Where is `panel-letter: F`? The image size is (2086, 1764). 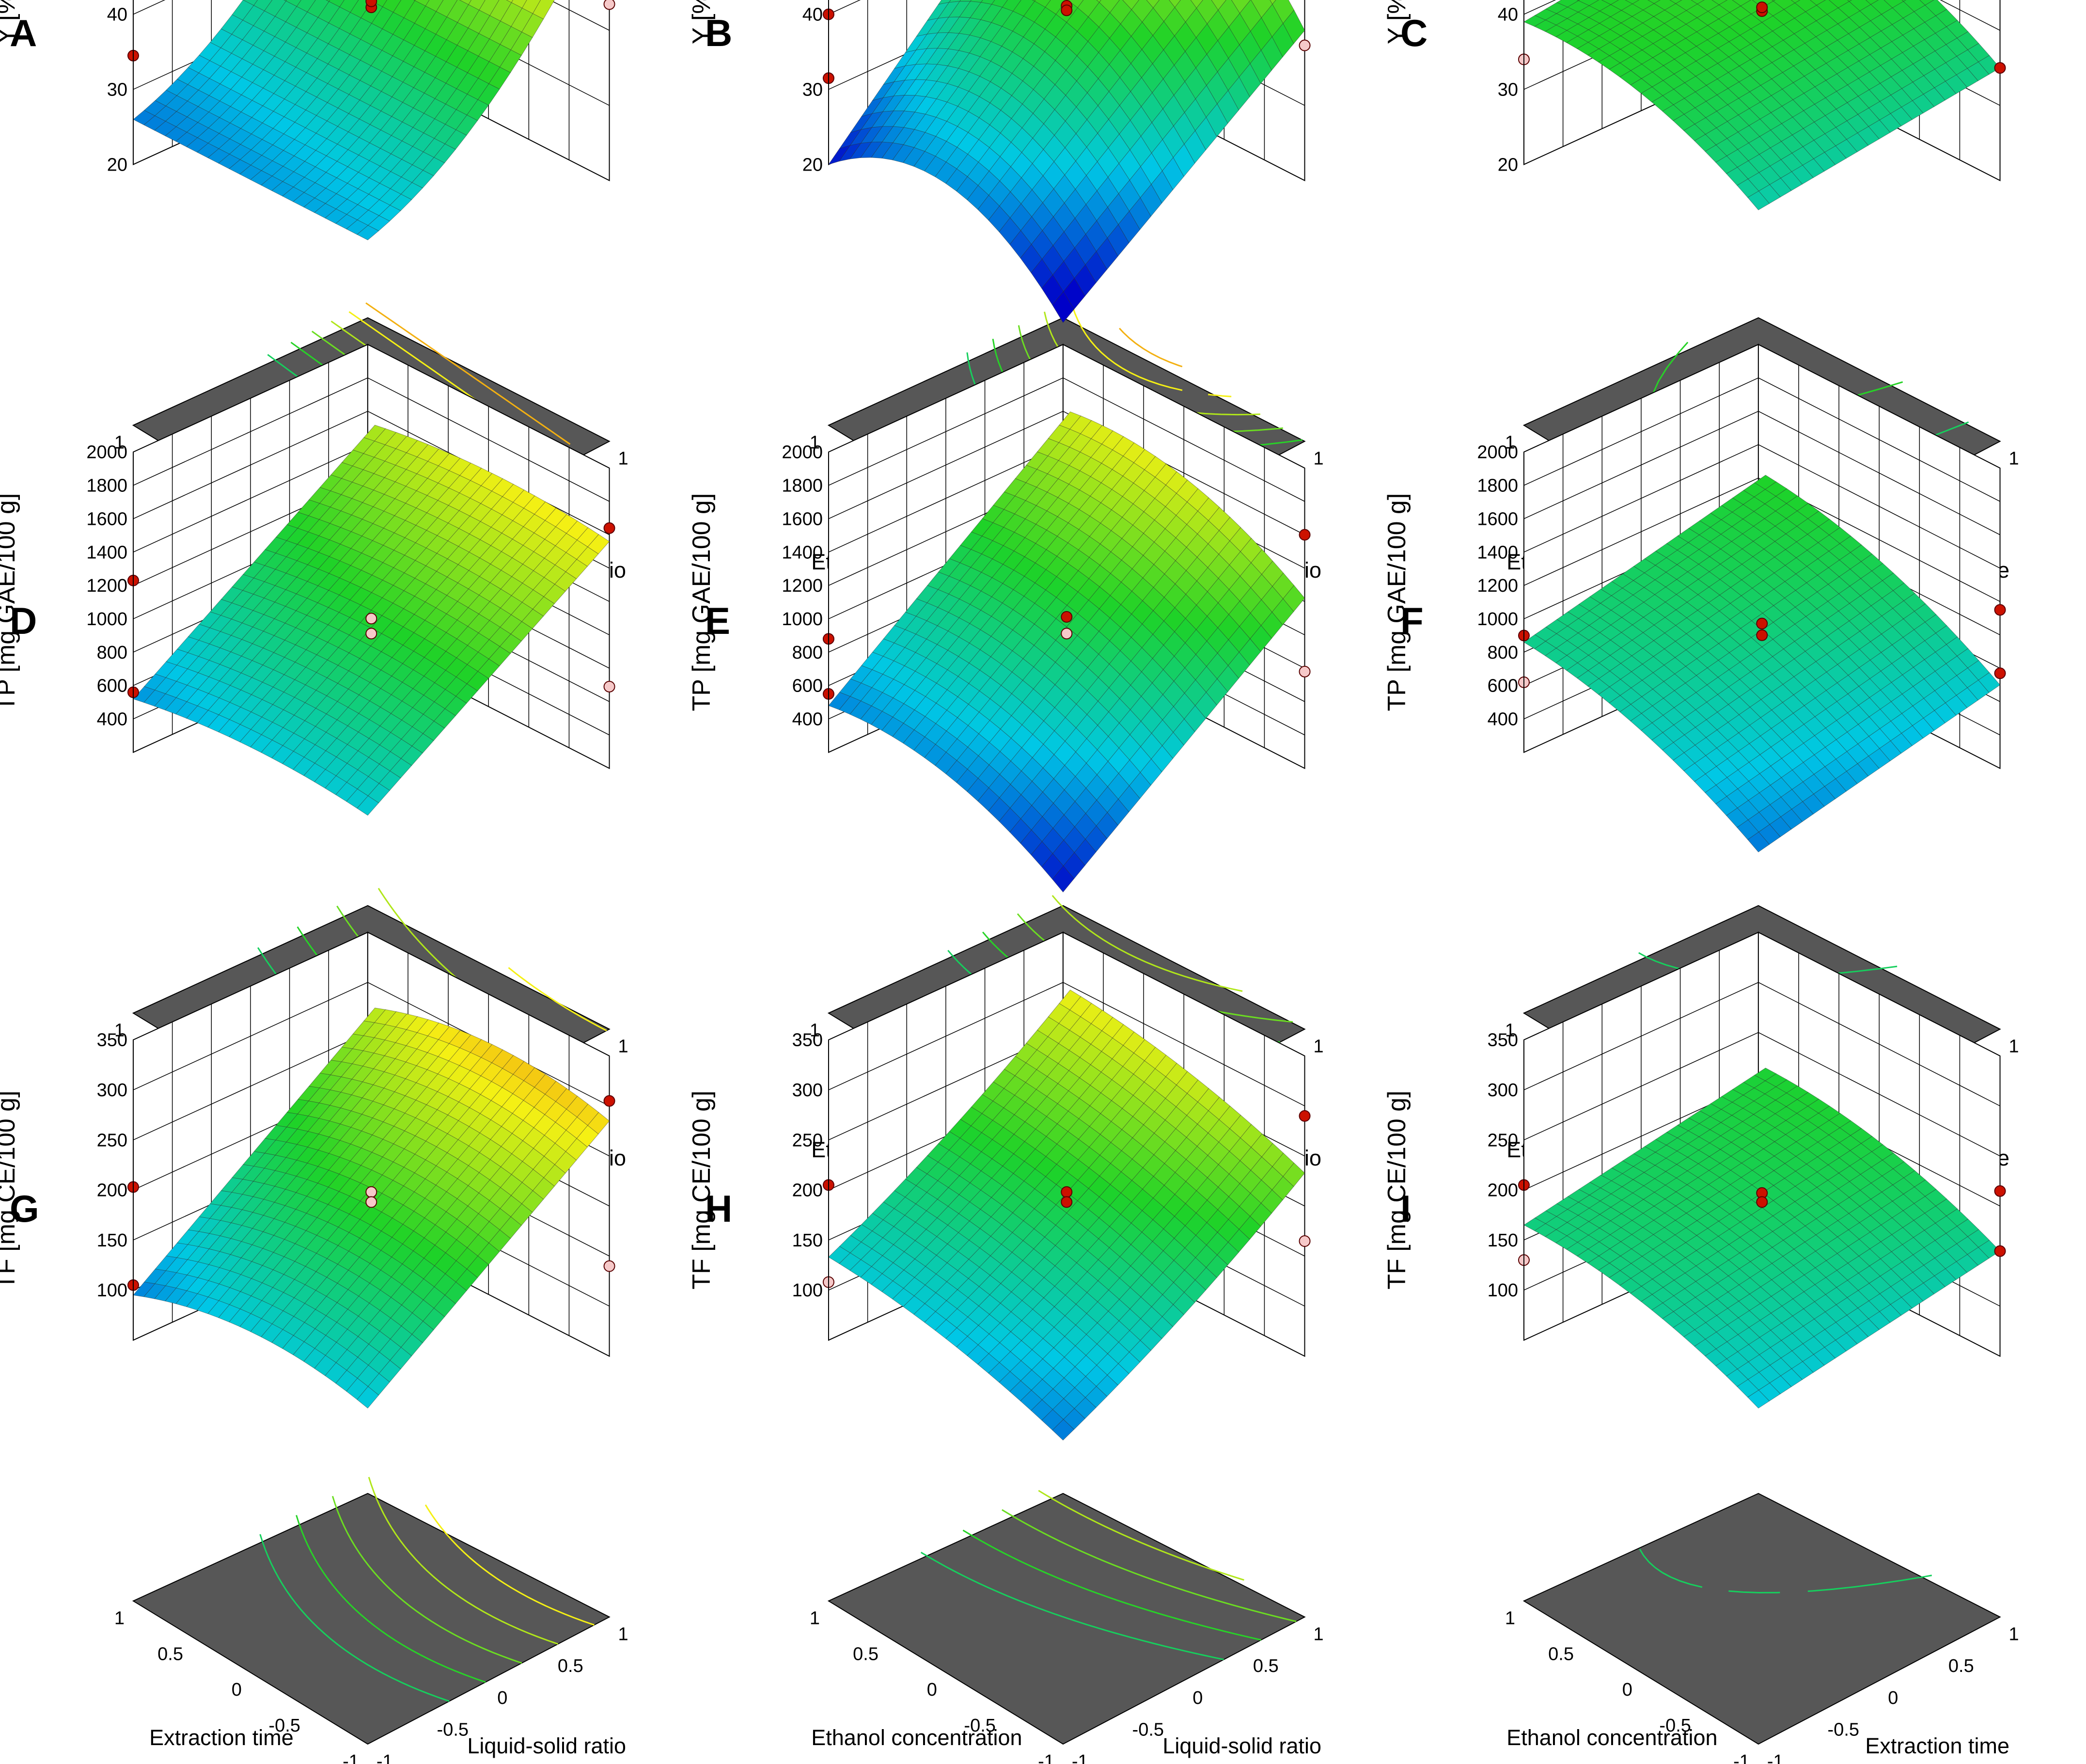 panel-letter: F is located at coordinates (1412, 621).